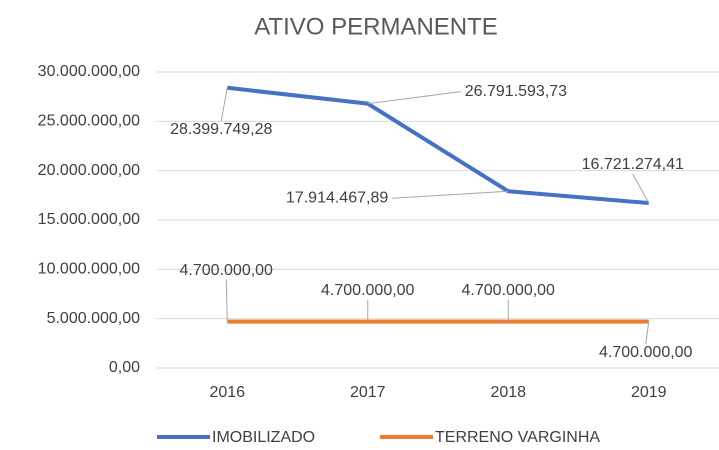 This screenshot has width=719, height=450. Describe the element at coordinates (517, 437) in the screenshot. I see `legend-label: TERRENO VARGINHA` at that location.